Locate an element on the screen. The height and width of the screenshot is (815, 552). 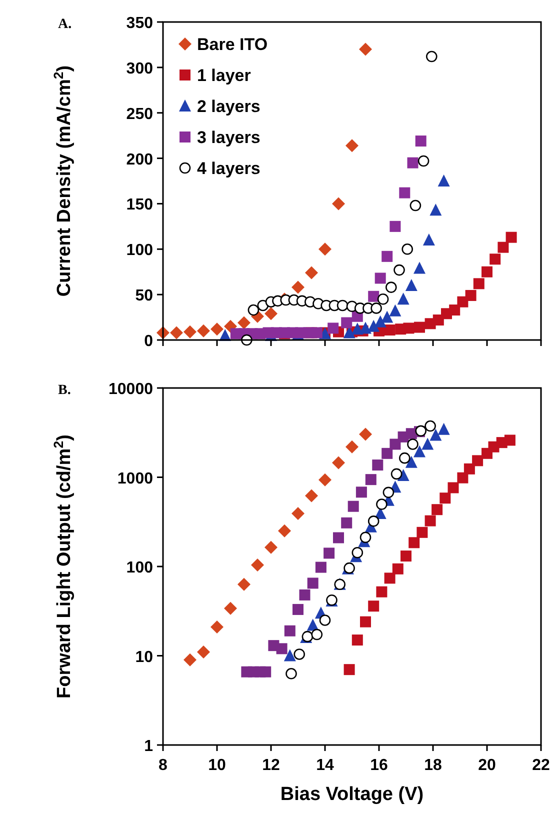
y-tick-label: 10000 is located at coordinates (131, 389).